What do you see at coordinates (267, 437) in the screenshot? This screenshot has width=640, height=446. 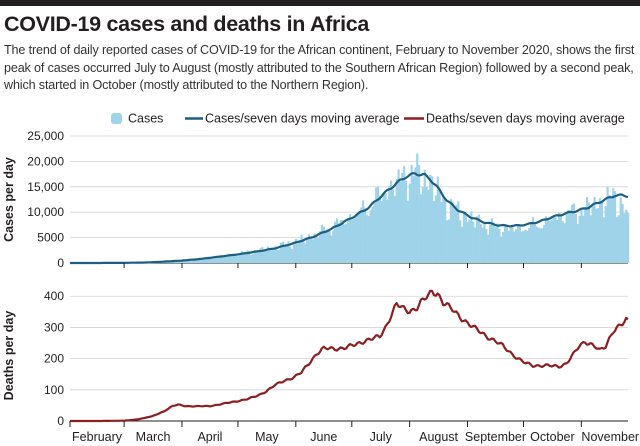 I see `month-label: May` at bounding box center [267, 437].